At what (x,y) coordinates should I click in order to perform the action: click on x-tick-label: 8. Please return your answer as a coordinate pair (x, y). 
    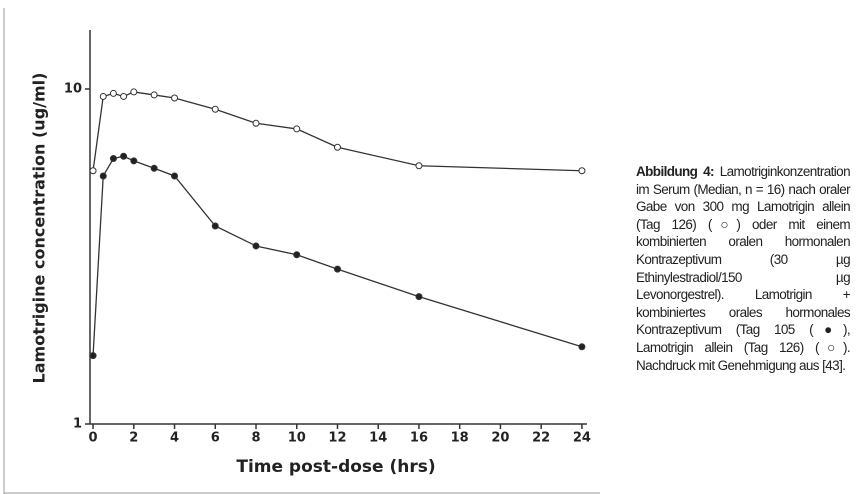
    Looking at the image, I should click on (255, 438).